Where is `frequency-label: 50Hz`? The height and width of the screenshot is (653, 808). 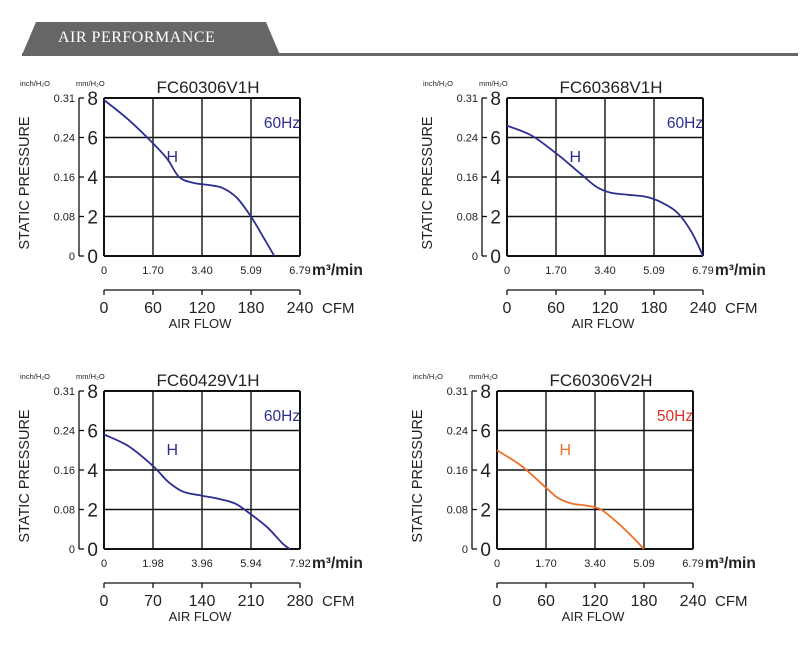
frequency-label: 50Hz is located at coordinates (675, 416).